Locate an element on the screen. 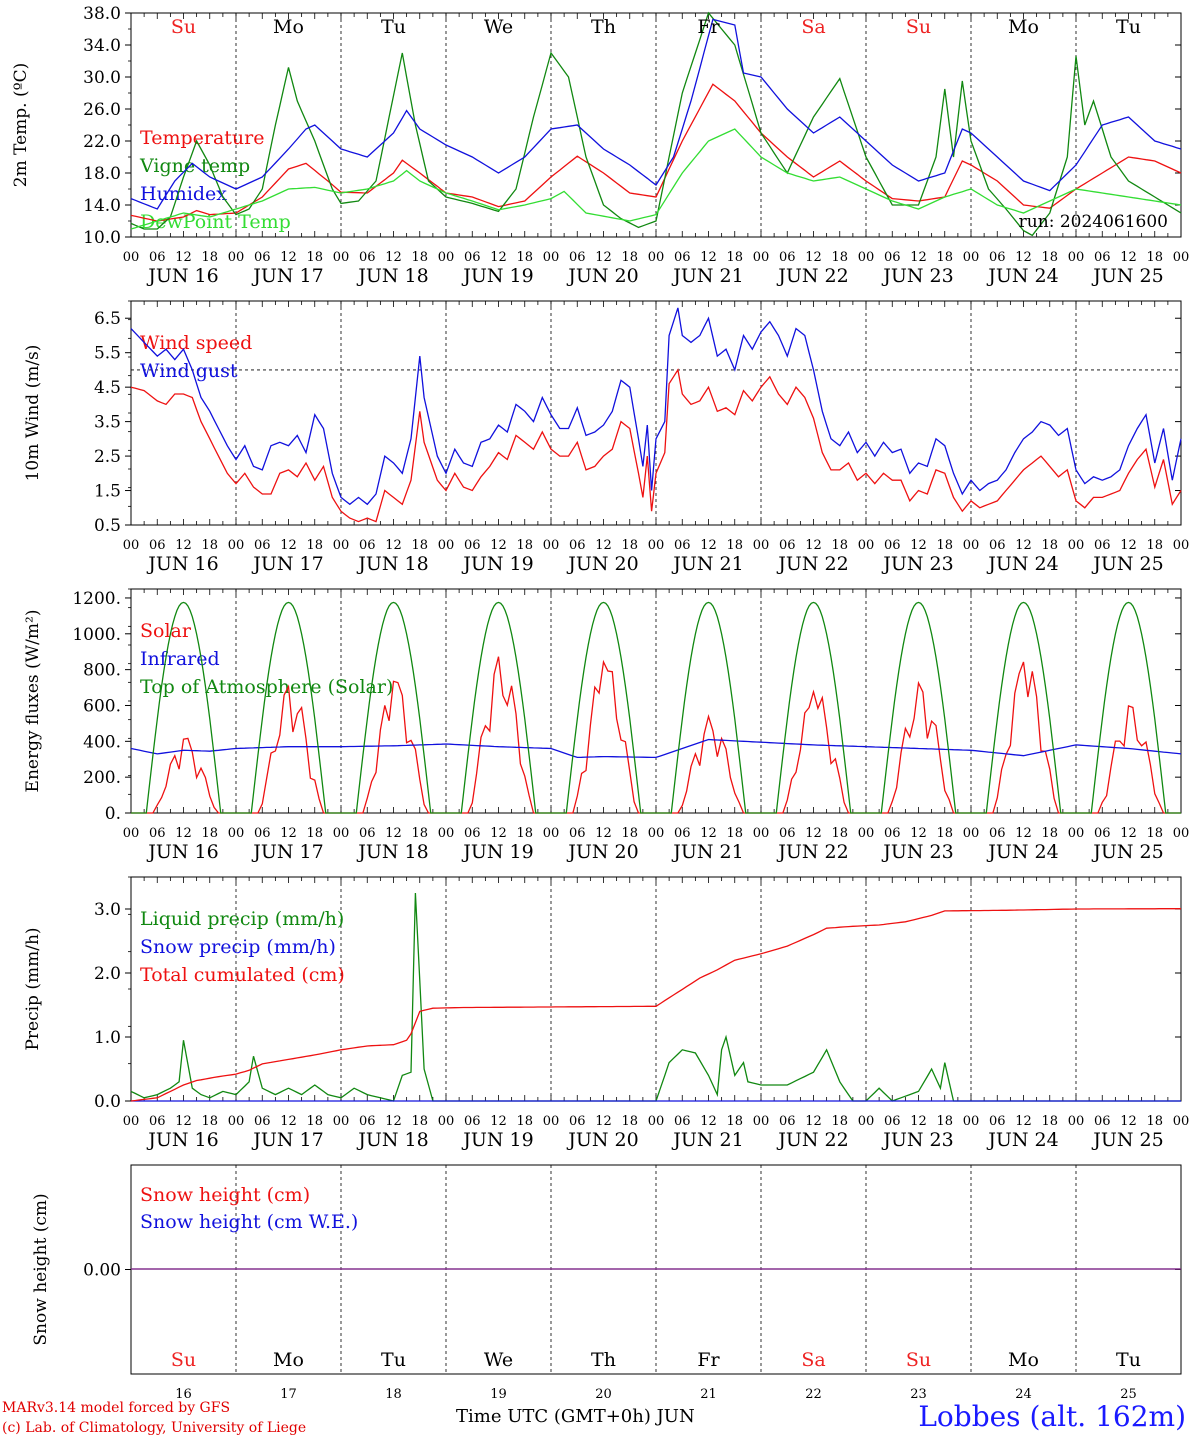 The image size is (1194, 1440). station-name: Lobbes (alt. 162m) is located at coordinates (1052, 1416).